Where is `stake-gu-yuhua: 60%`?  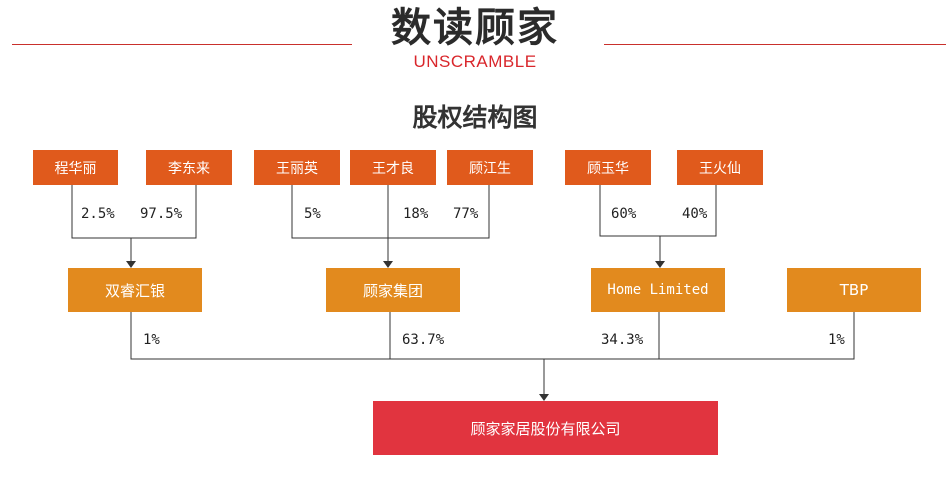
stake-gu-yuhua: 60% is located at coordinates (624, 214).